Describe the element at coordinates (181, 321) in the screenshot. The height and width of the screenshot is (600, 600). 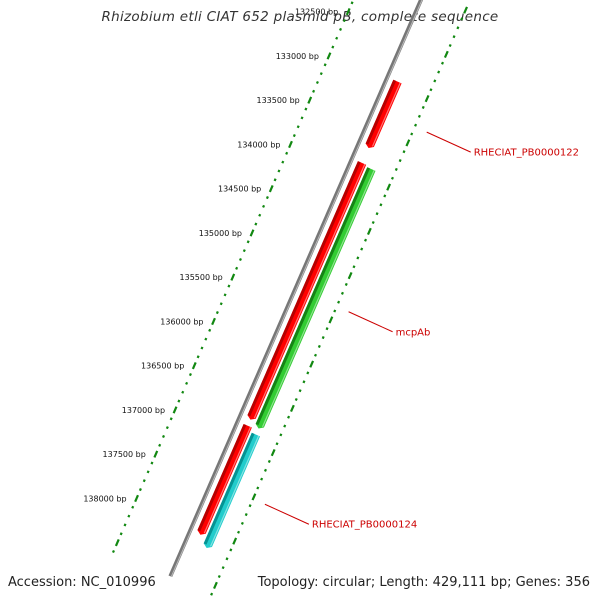
I see `tick-label: 136000 bp` at that location.